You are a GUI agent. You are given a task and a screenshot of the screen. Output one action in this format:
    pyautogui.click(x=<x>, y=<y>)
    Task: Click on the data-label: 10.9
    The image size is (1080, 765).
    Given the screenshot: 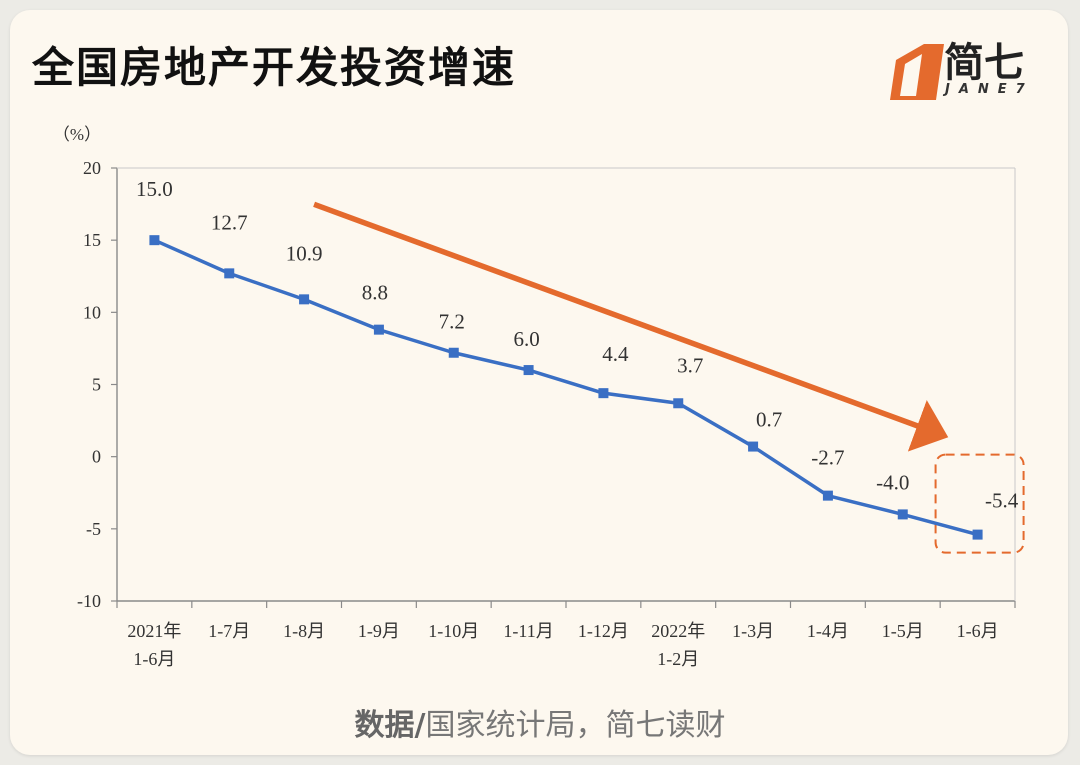 What is the action you would take?
    pyautogui.click(x=304, y=253)
    